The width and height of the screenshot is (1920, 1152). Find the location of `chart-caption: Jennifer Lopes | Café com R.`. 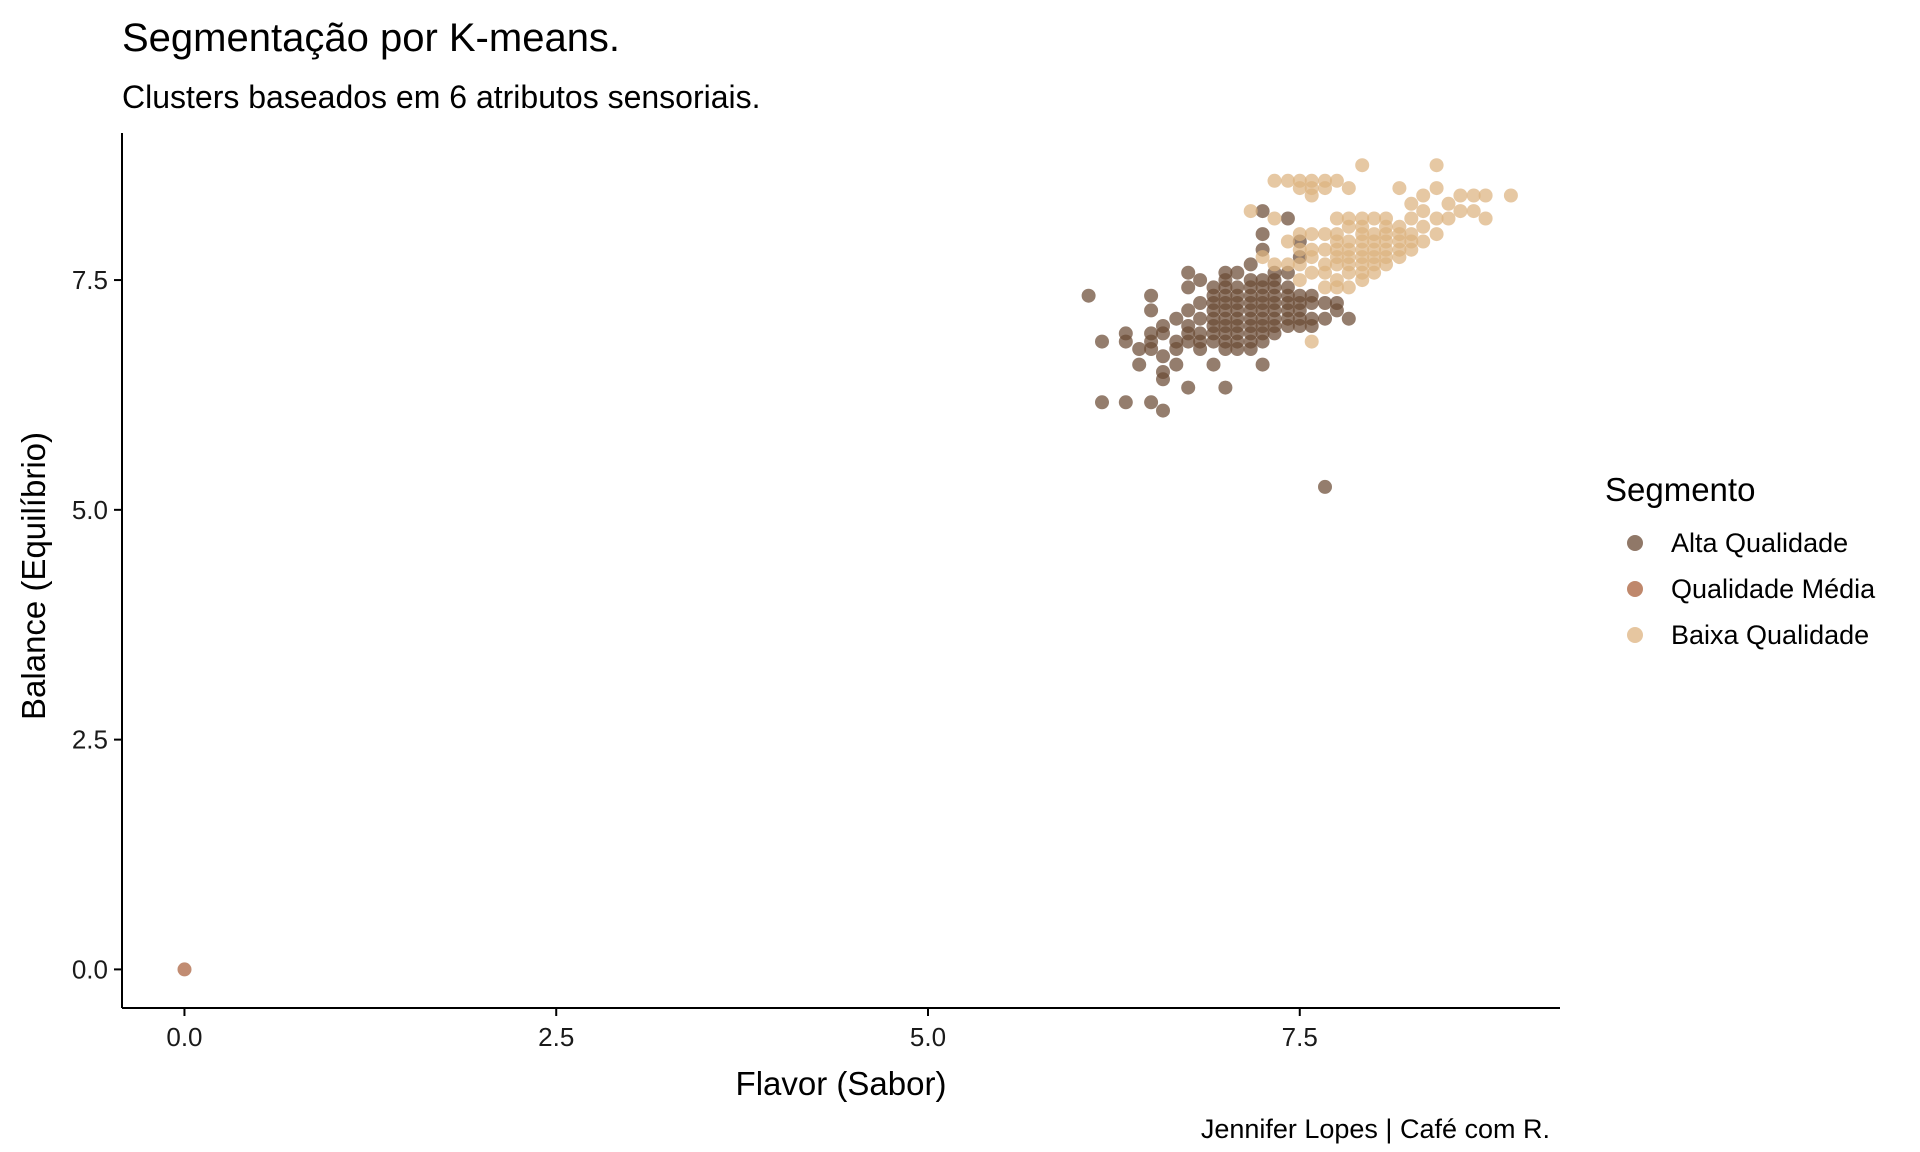

chart-caption: Jennifer Lopes | Café com R. is located at coordinates (1375, 1129).